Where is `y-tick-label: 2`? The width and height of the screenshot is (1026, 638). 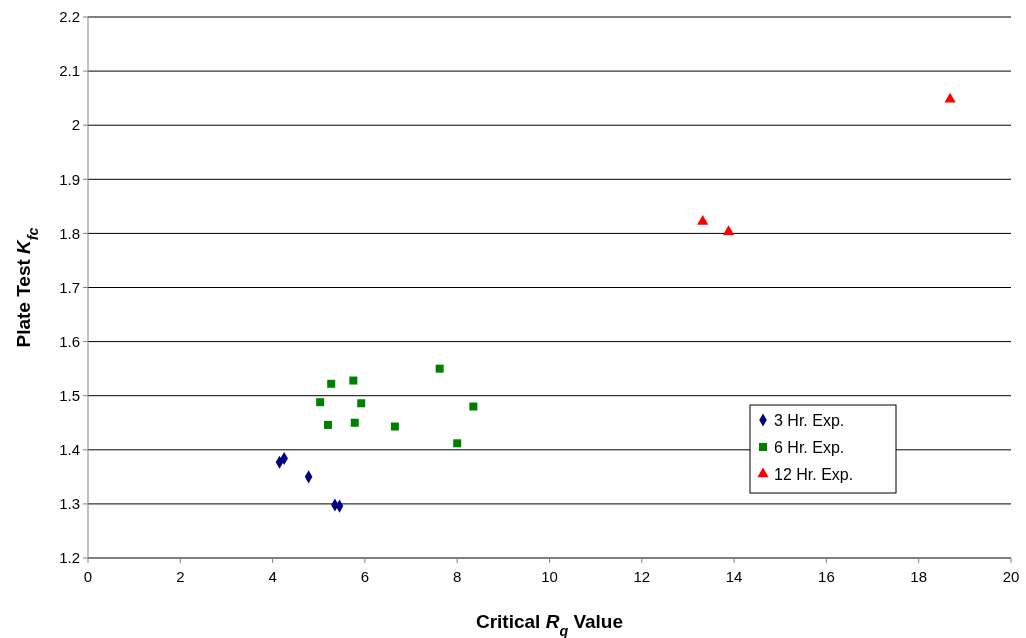 y-tick-label: 2 is located at coordinates (75, 125).